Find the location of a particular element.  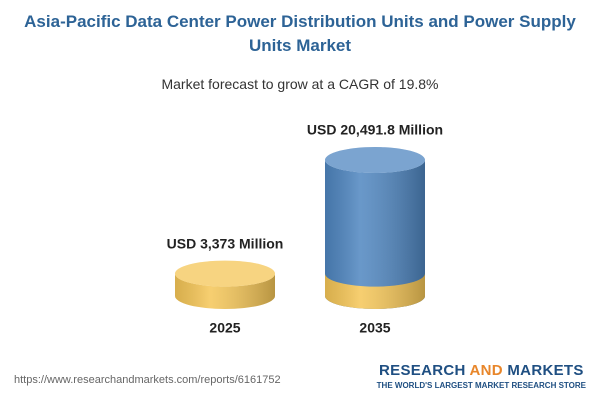

value-label: USD 3,373 Million is located at coordinates (225, 243).